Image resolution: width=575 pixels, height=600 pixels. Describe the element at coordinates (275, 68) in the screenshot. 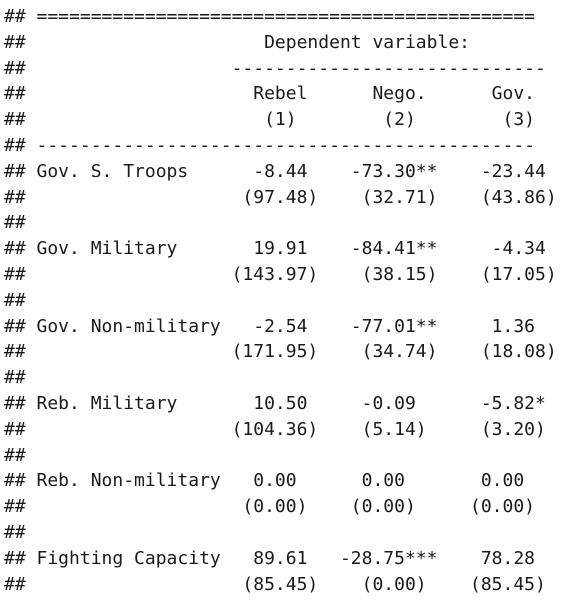

I see `header-underline: ## -----------------------------` at that location.